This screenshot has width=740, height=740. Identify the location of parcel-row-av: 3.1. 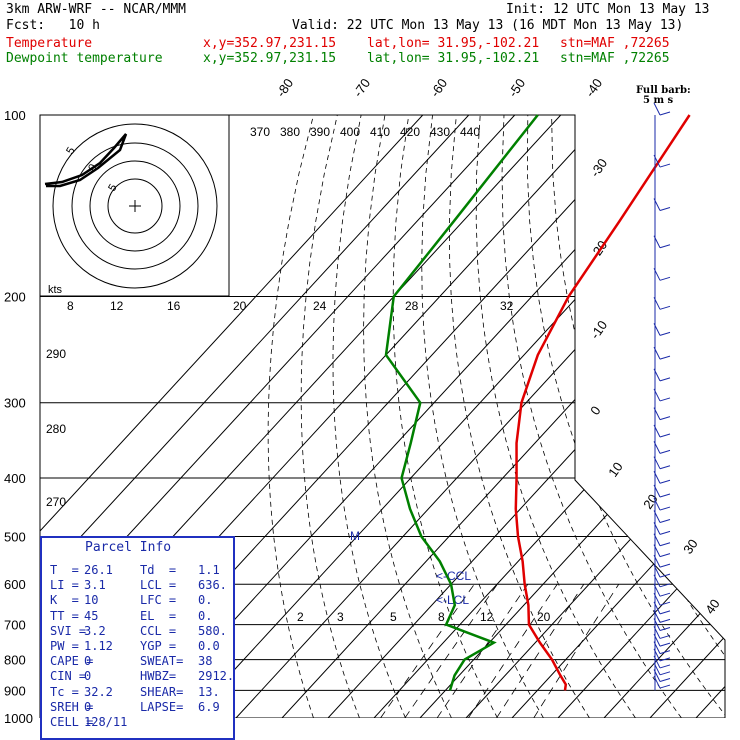
(95, 585).